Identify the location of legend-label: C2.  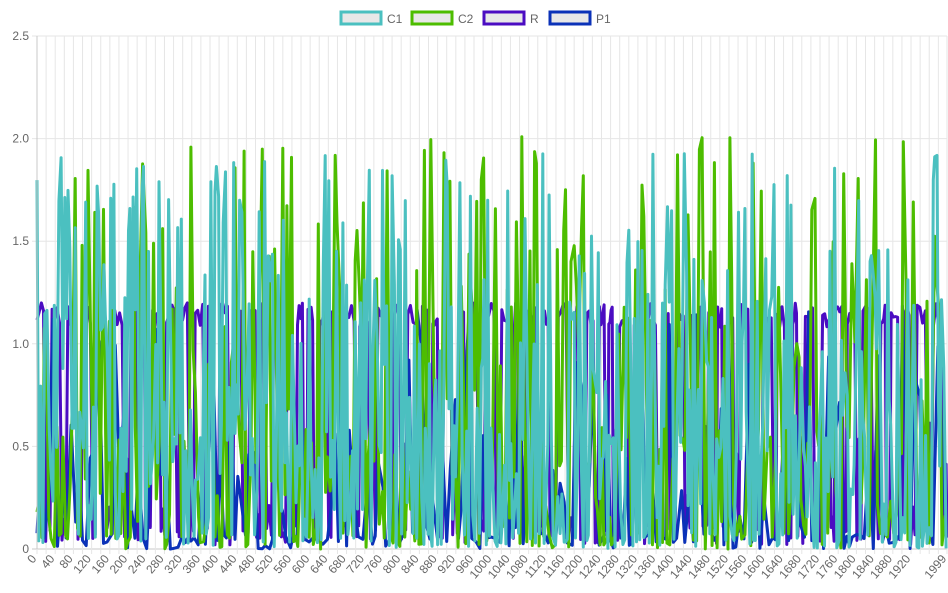
(466, 19).